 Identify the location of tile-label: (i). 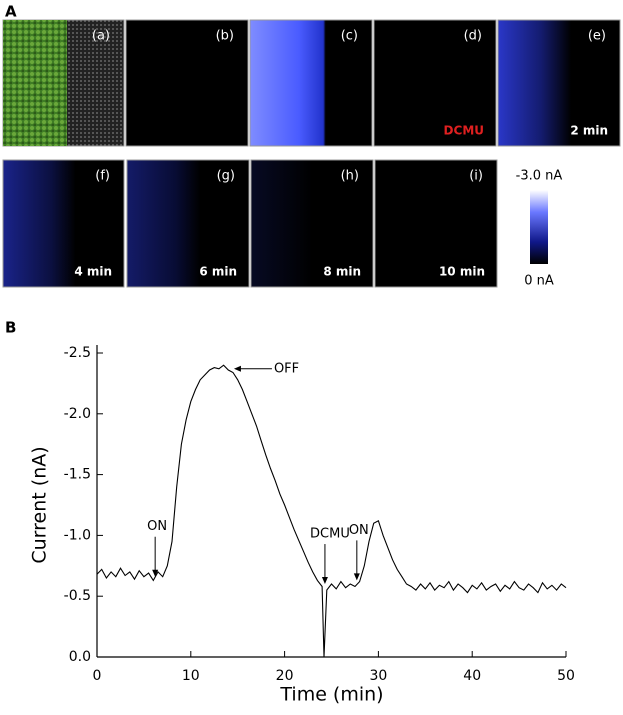
(476, 176).